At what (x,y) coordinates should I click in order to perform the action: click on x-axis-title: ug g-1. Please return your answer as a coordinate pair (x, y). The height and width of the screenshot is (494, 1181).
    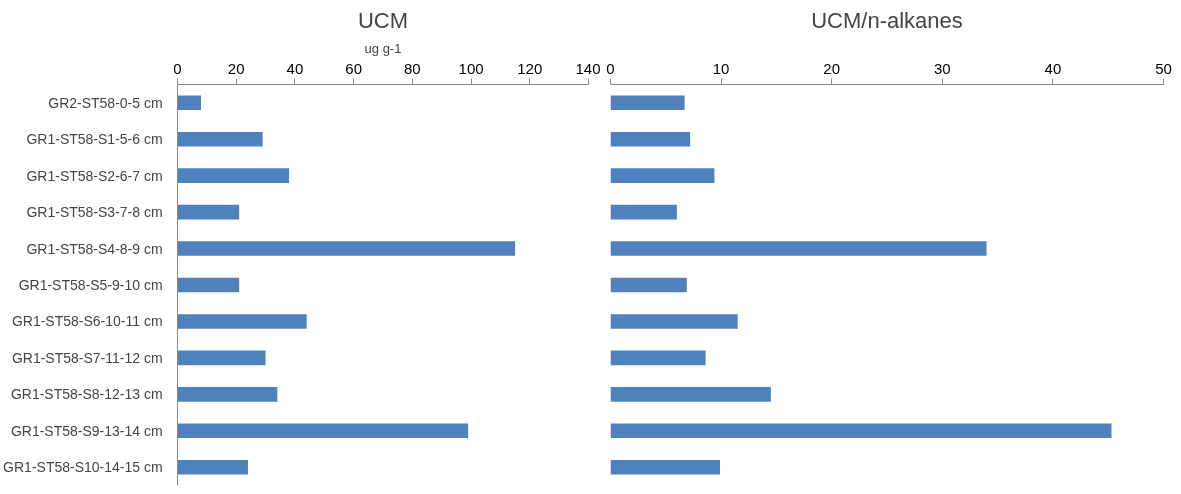
    Looking at the image, I should click on (383, 48).